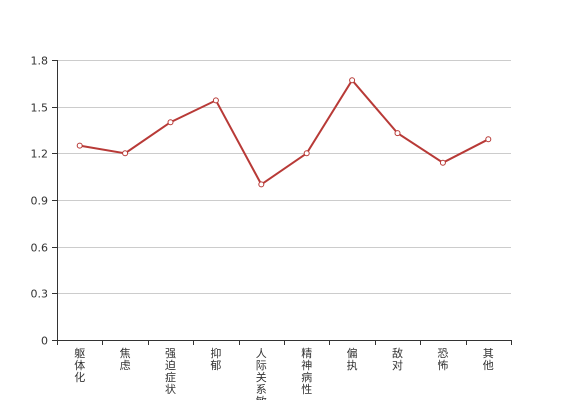 This screenshot has width=567, height=400. I want to click on x-tick-label: 恐怖, so click(442, 359).